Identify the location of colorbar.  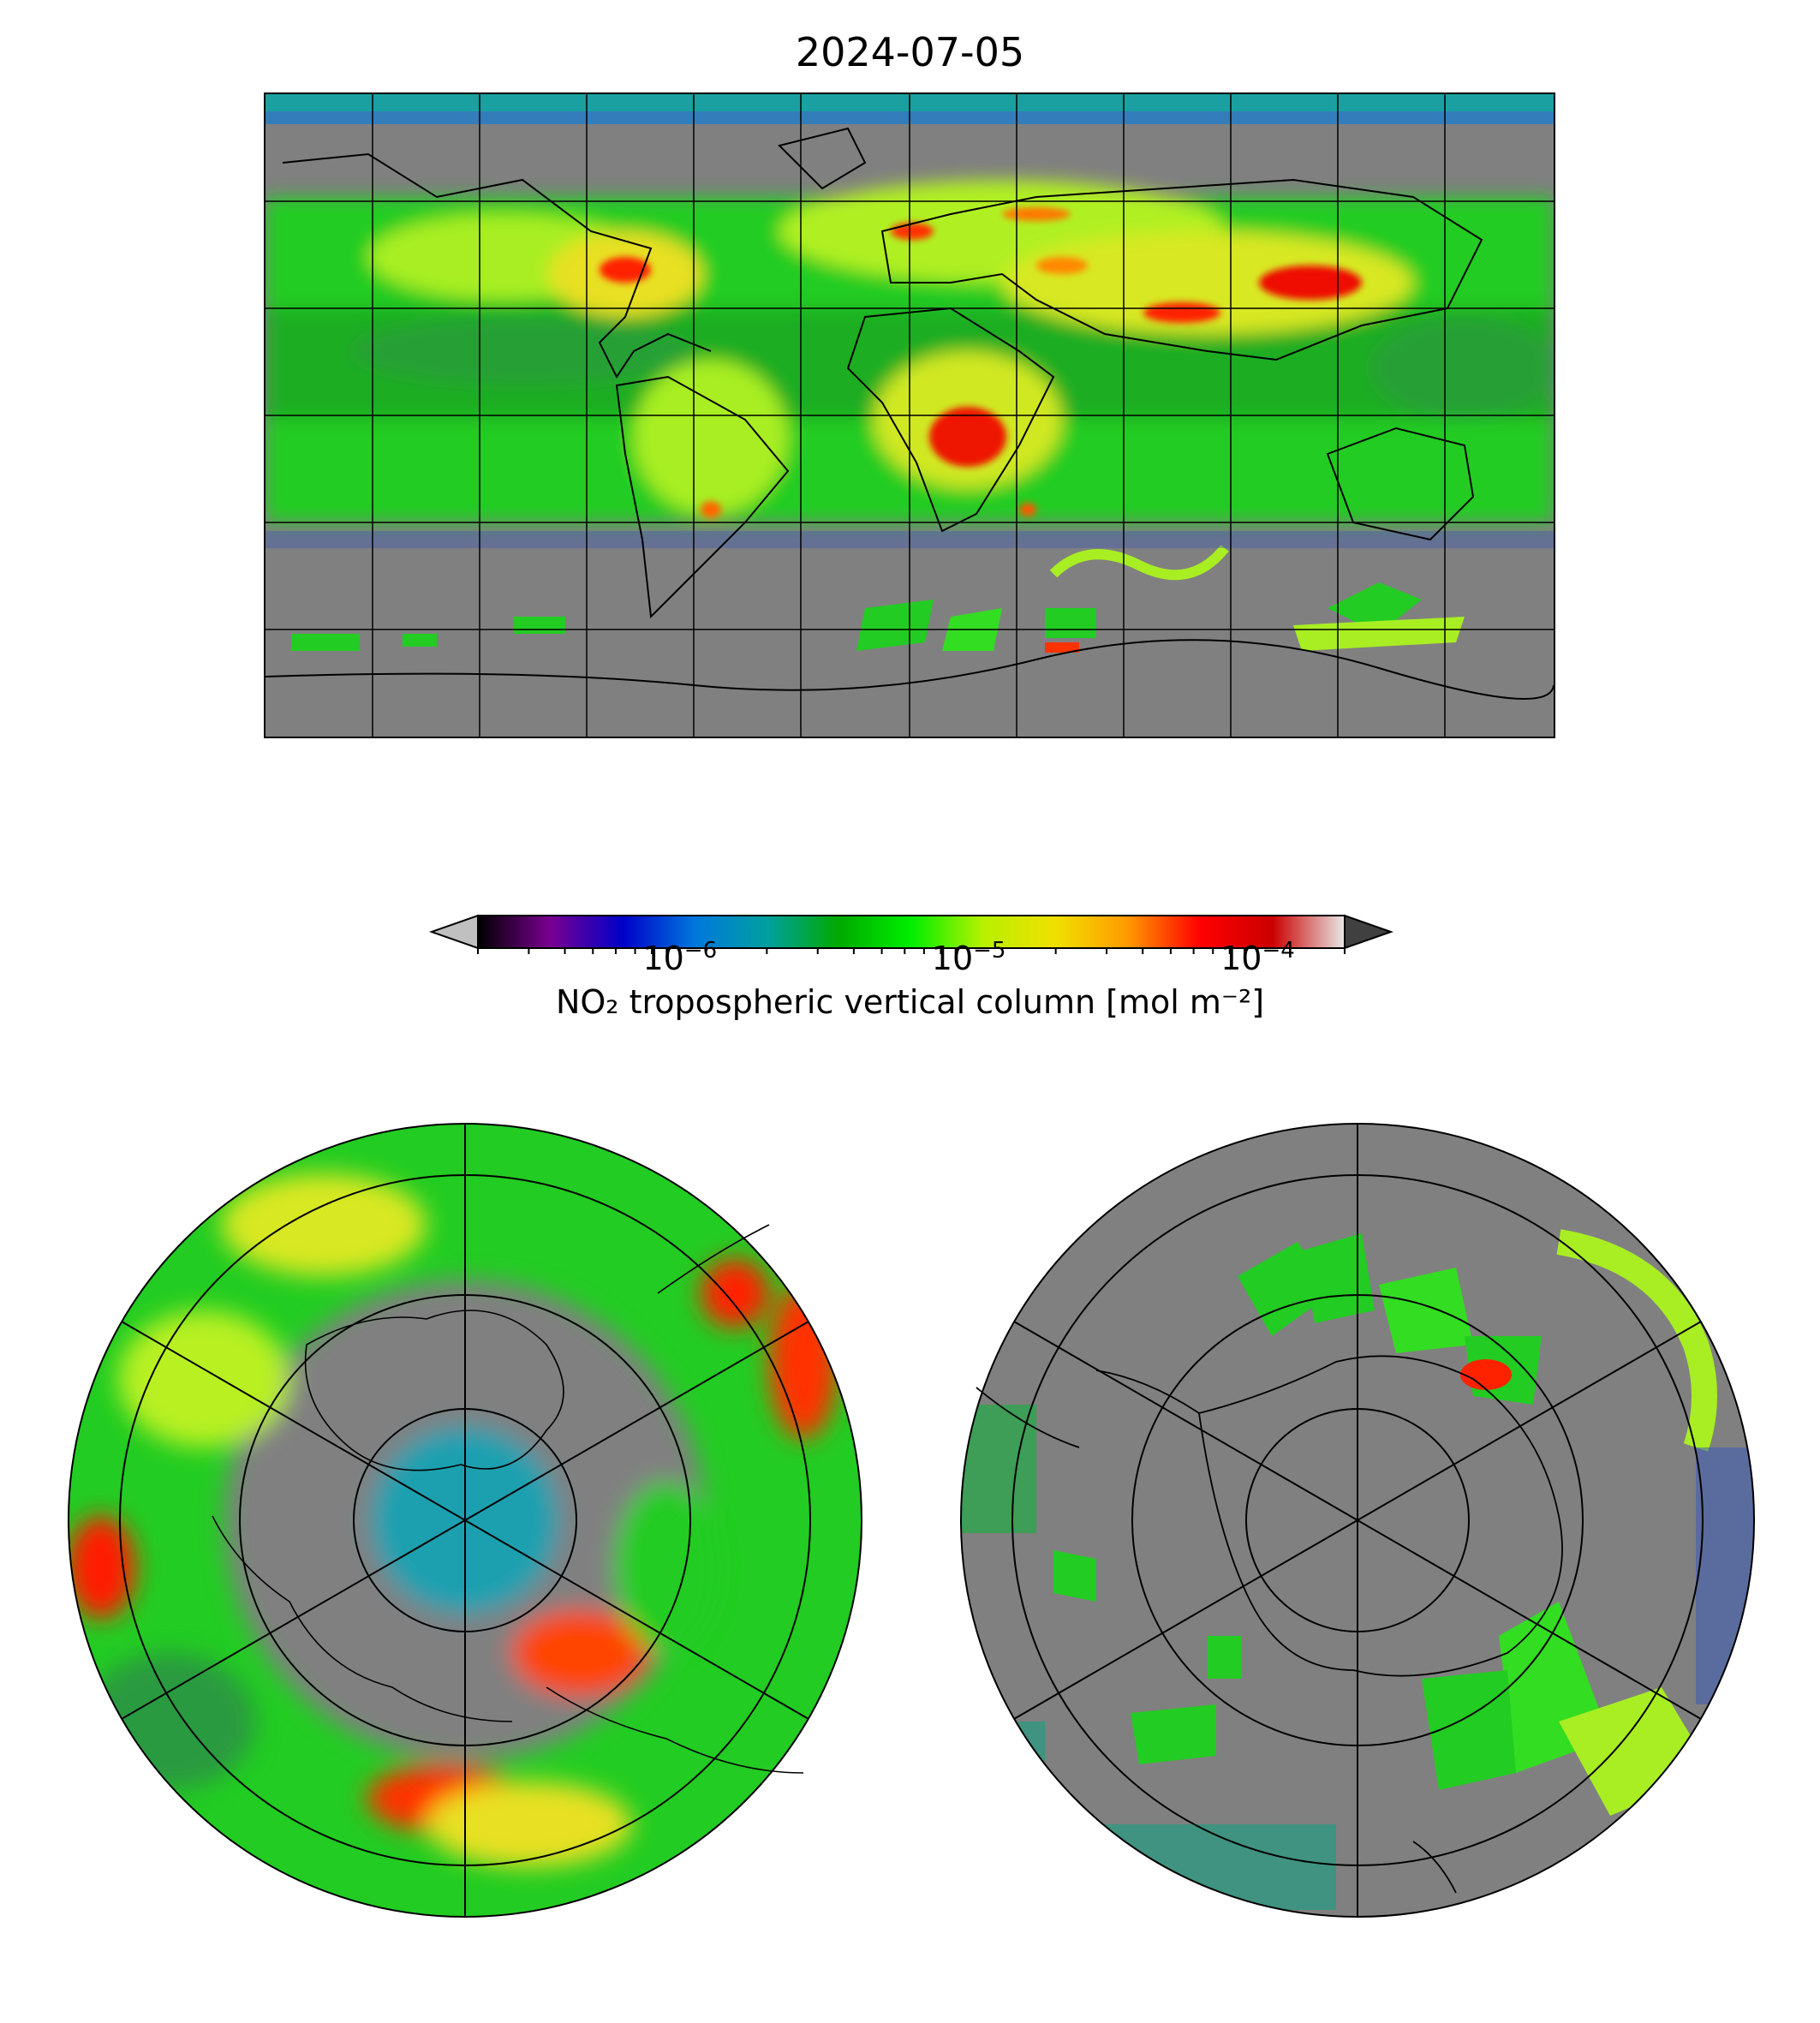
(911, 936).